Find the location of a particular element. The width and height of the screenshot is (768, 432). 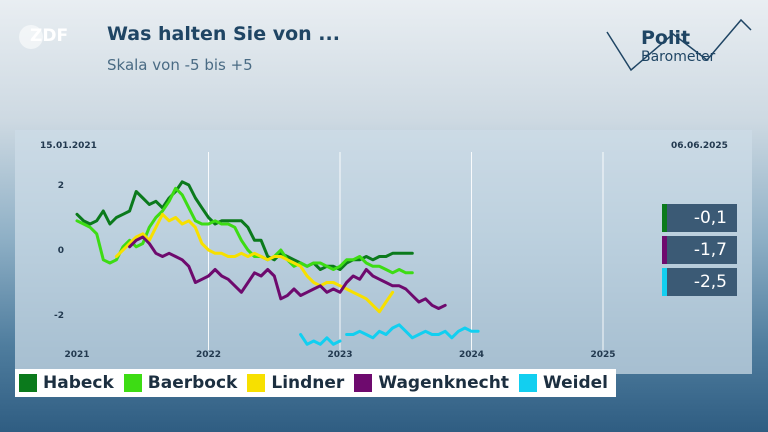

legend-item-habeck: Habeck is located at coordinates (66, 383).